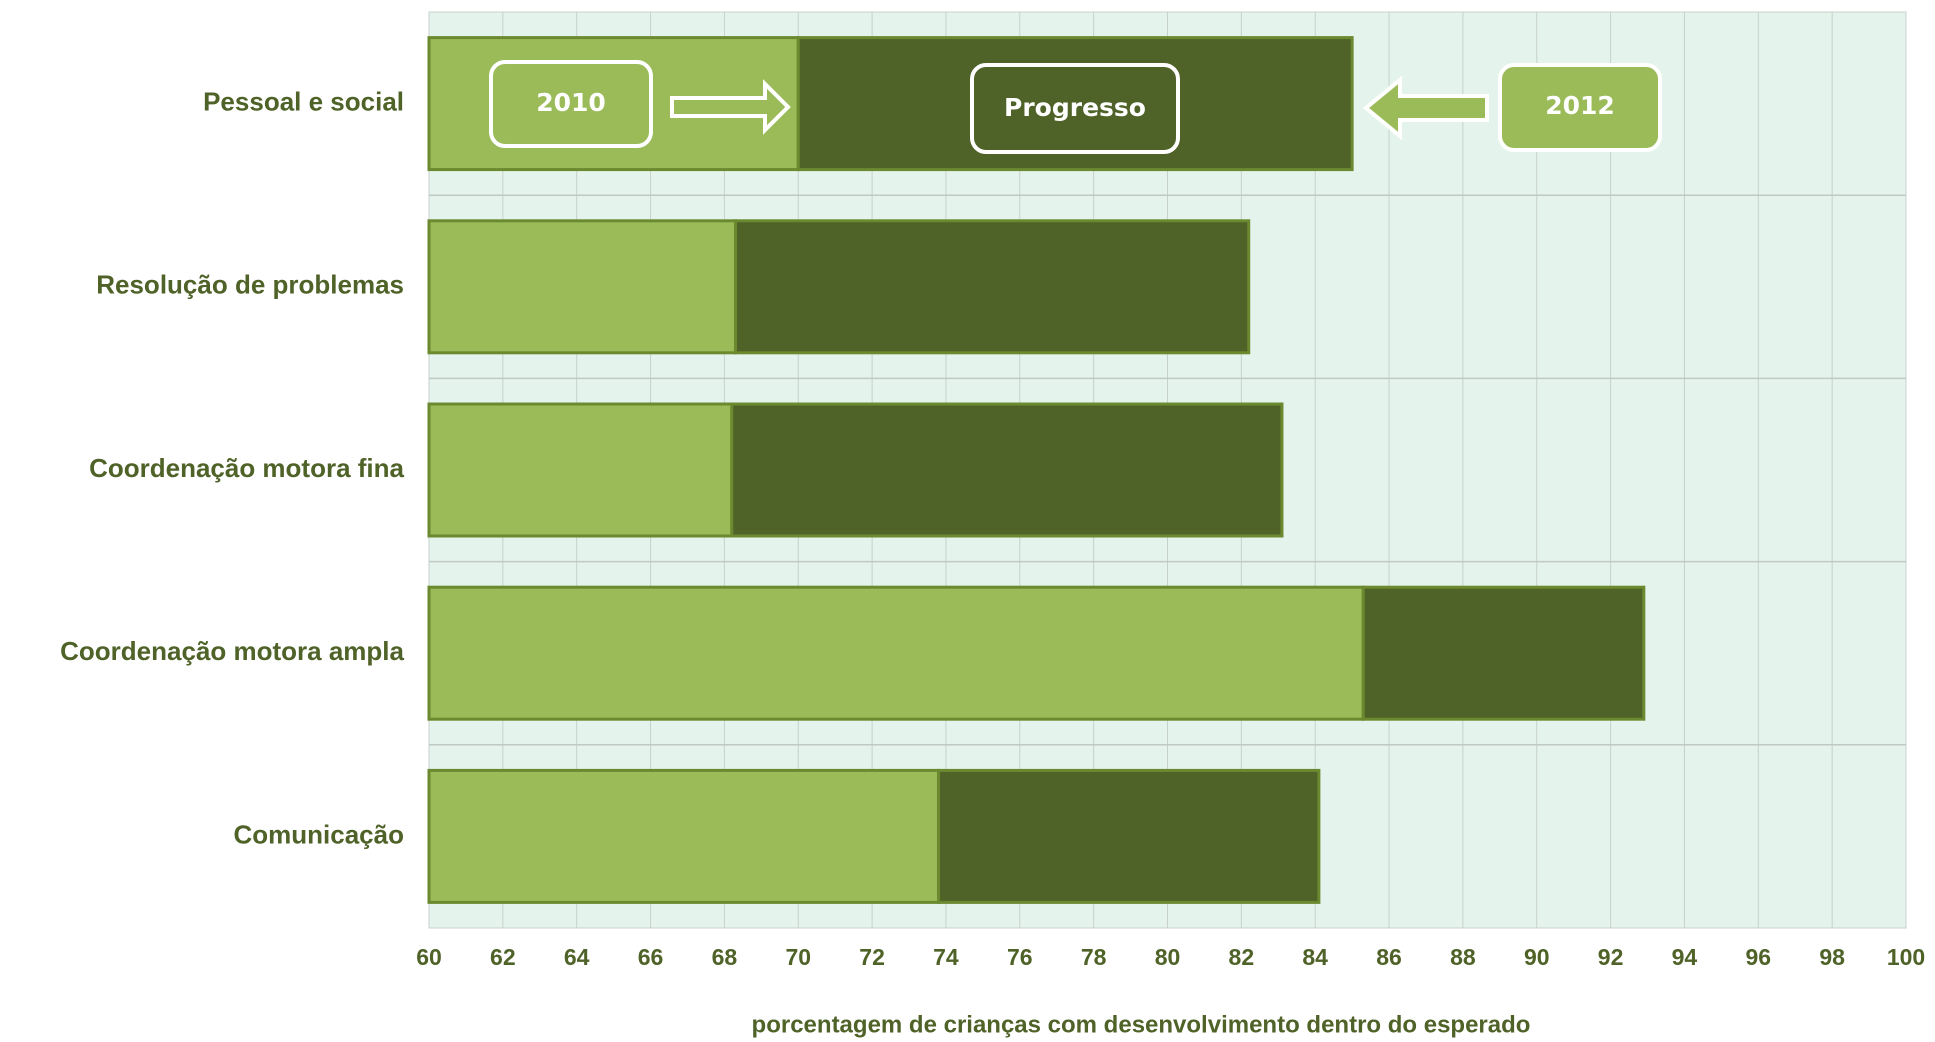 The height and width of the screenshot is (1042, 1935). I want to click on y-tick-label: Comunicação, so click(319, 834).